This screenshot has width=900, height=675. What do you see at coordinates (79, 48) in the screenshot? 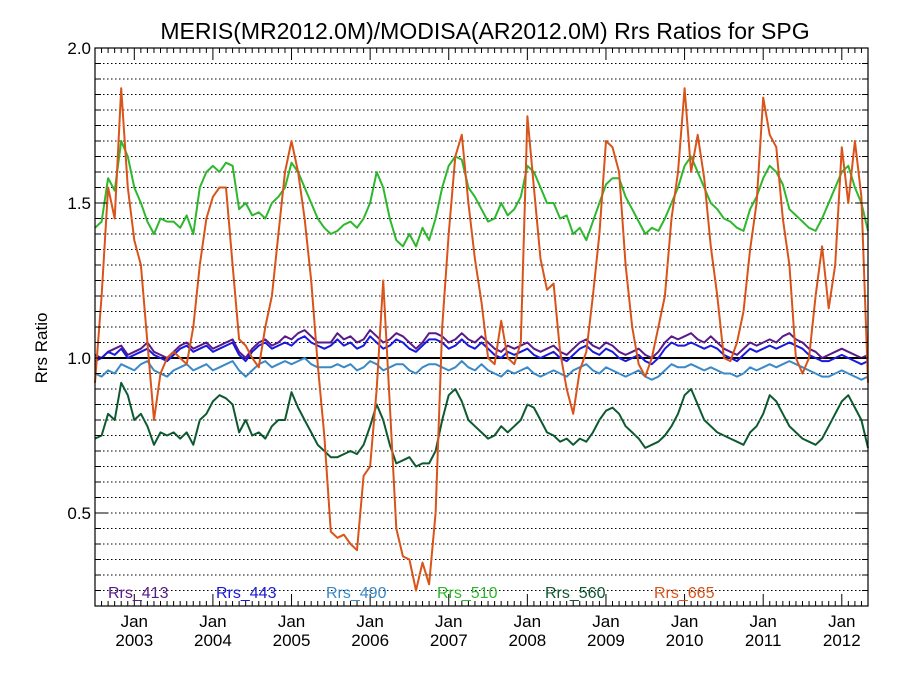
I see `y-tick-label: 2.0` at bounding box center [79, 48].